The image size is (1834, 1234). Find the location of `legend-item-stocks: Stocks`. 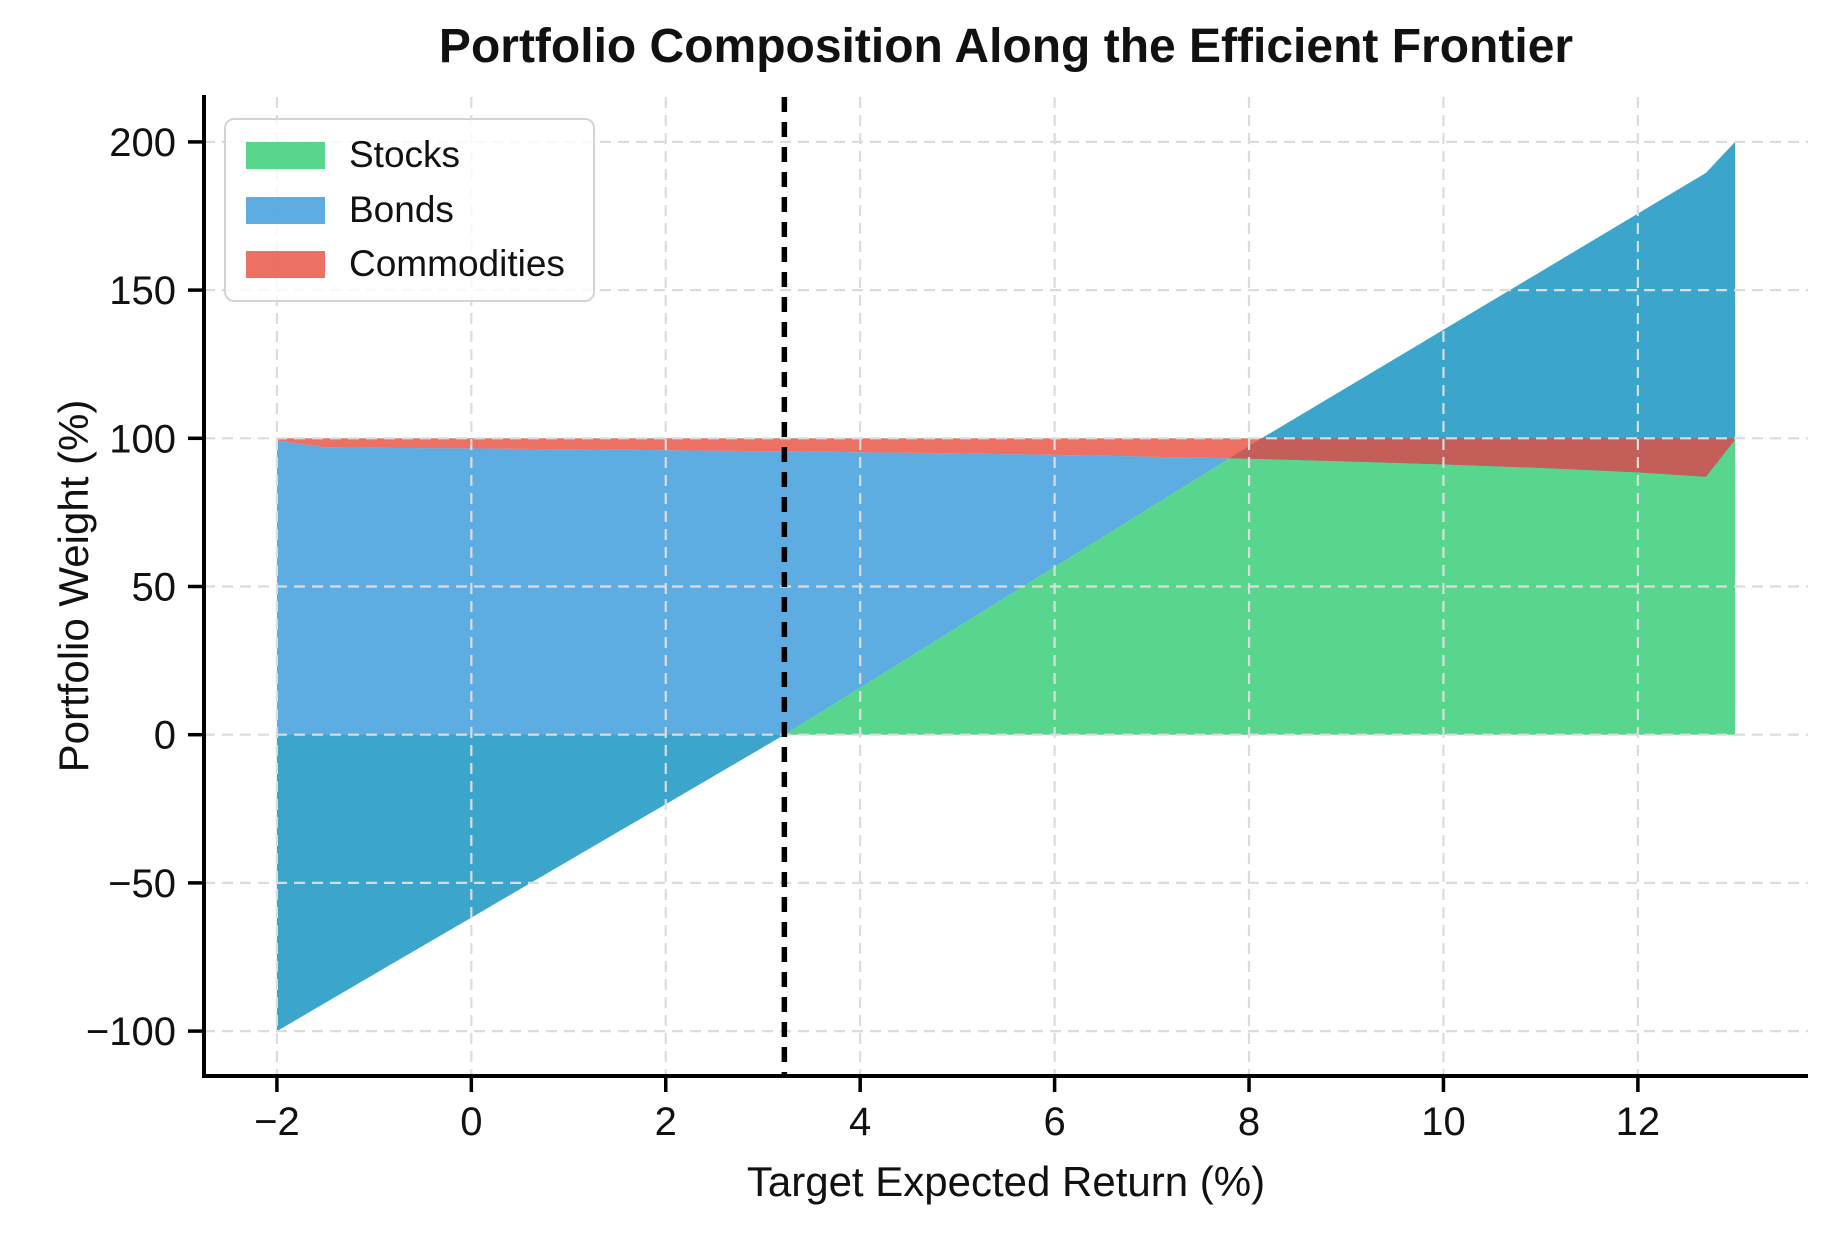

legend-item-stocks: Stocks is located at coordinates (405, 155).